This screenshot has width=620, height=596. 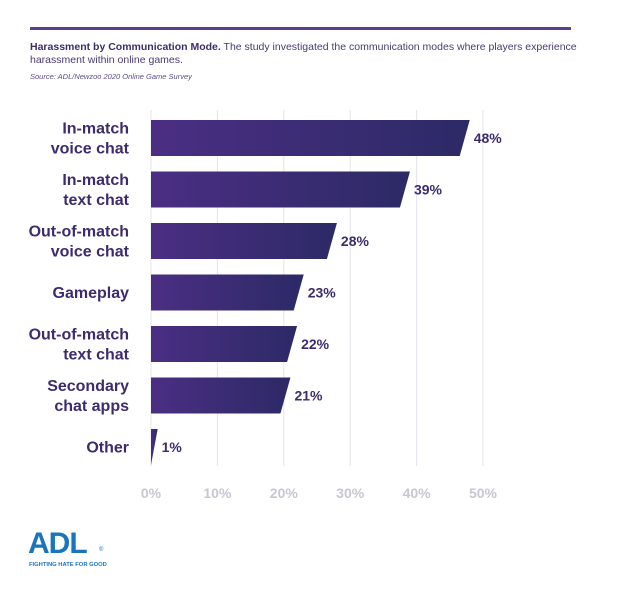 What do you see at coordinates (483, 493) in the screenshot?
I see `x-tick-label: 50%` at bounding box center [483, 493].